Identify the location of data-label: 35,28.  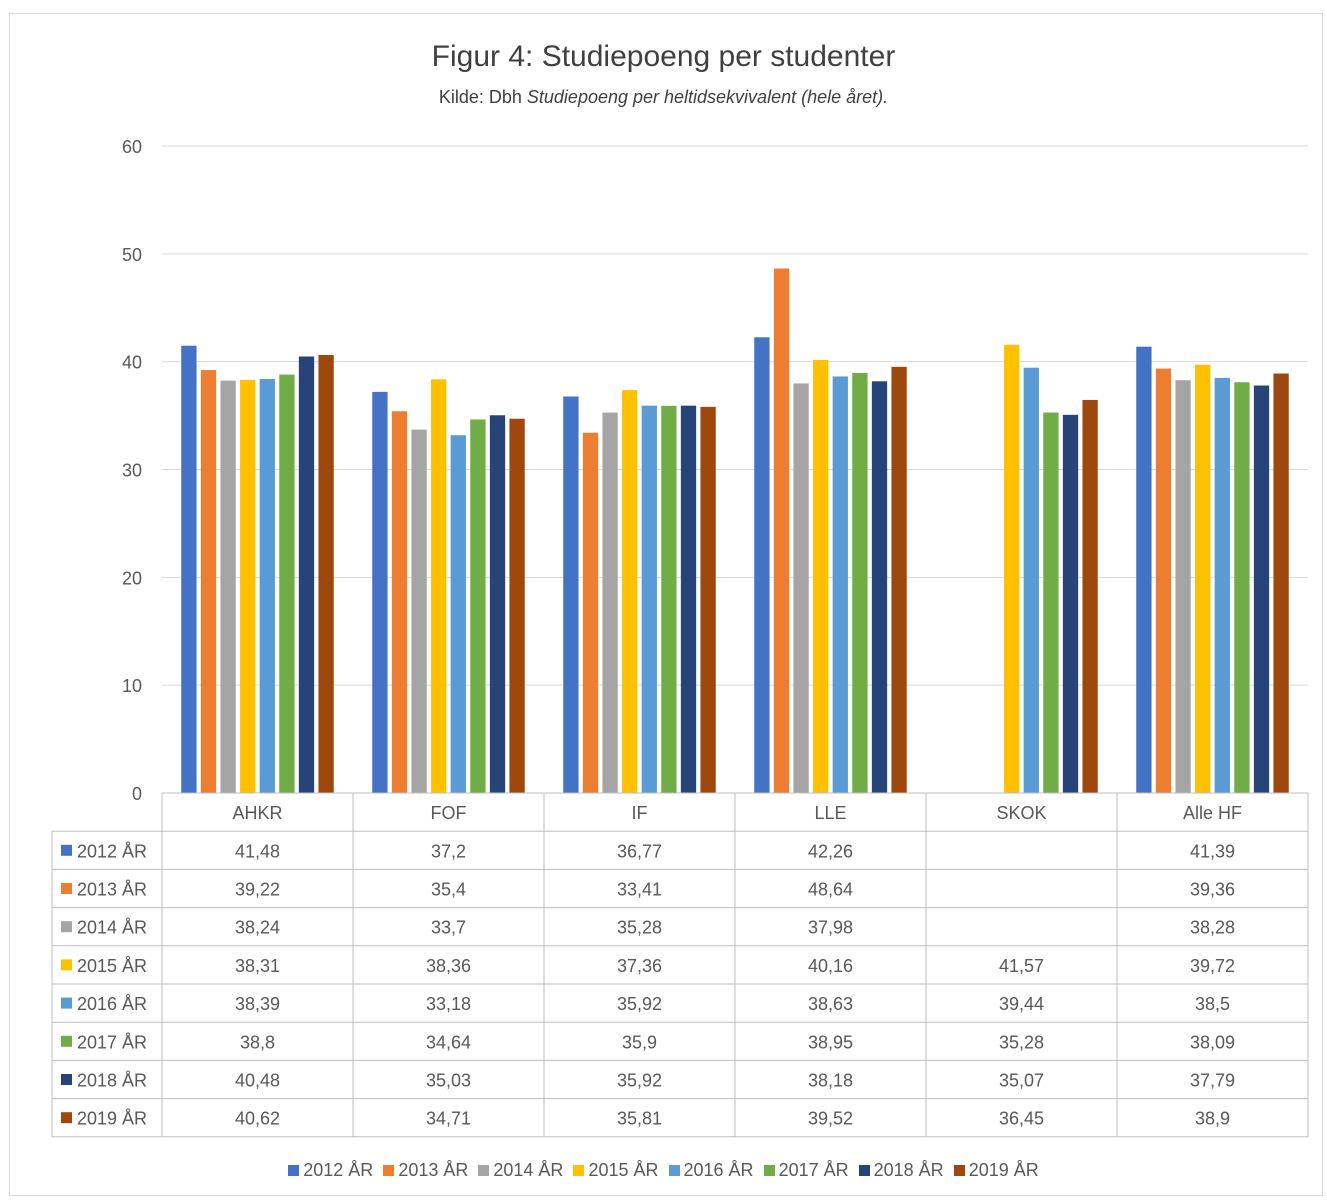
(1021, 1042).